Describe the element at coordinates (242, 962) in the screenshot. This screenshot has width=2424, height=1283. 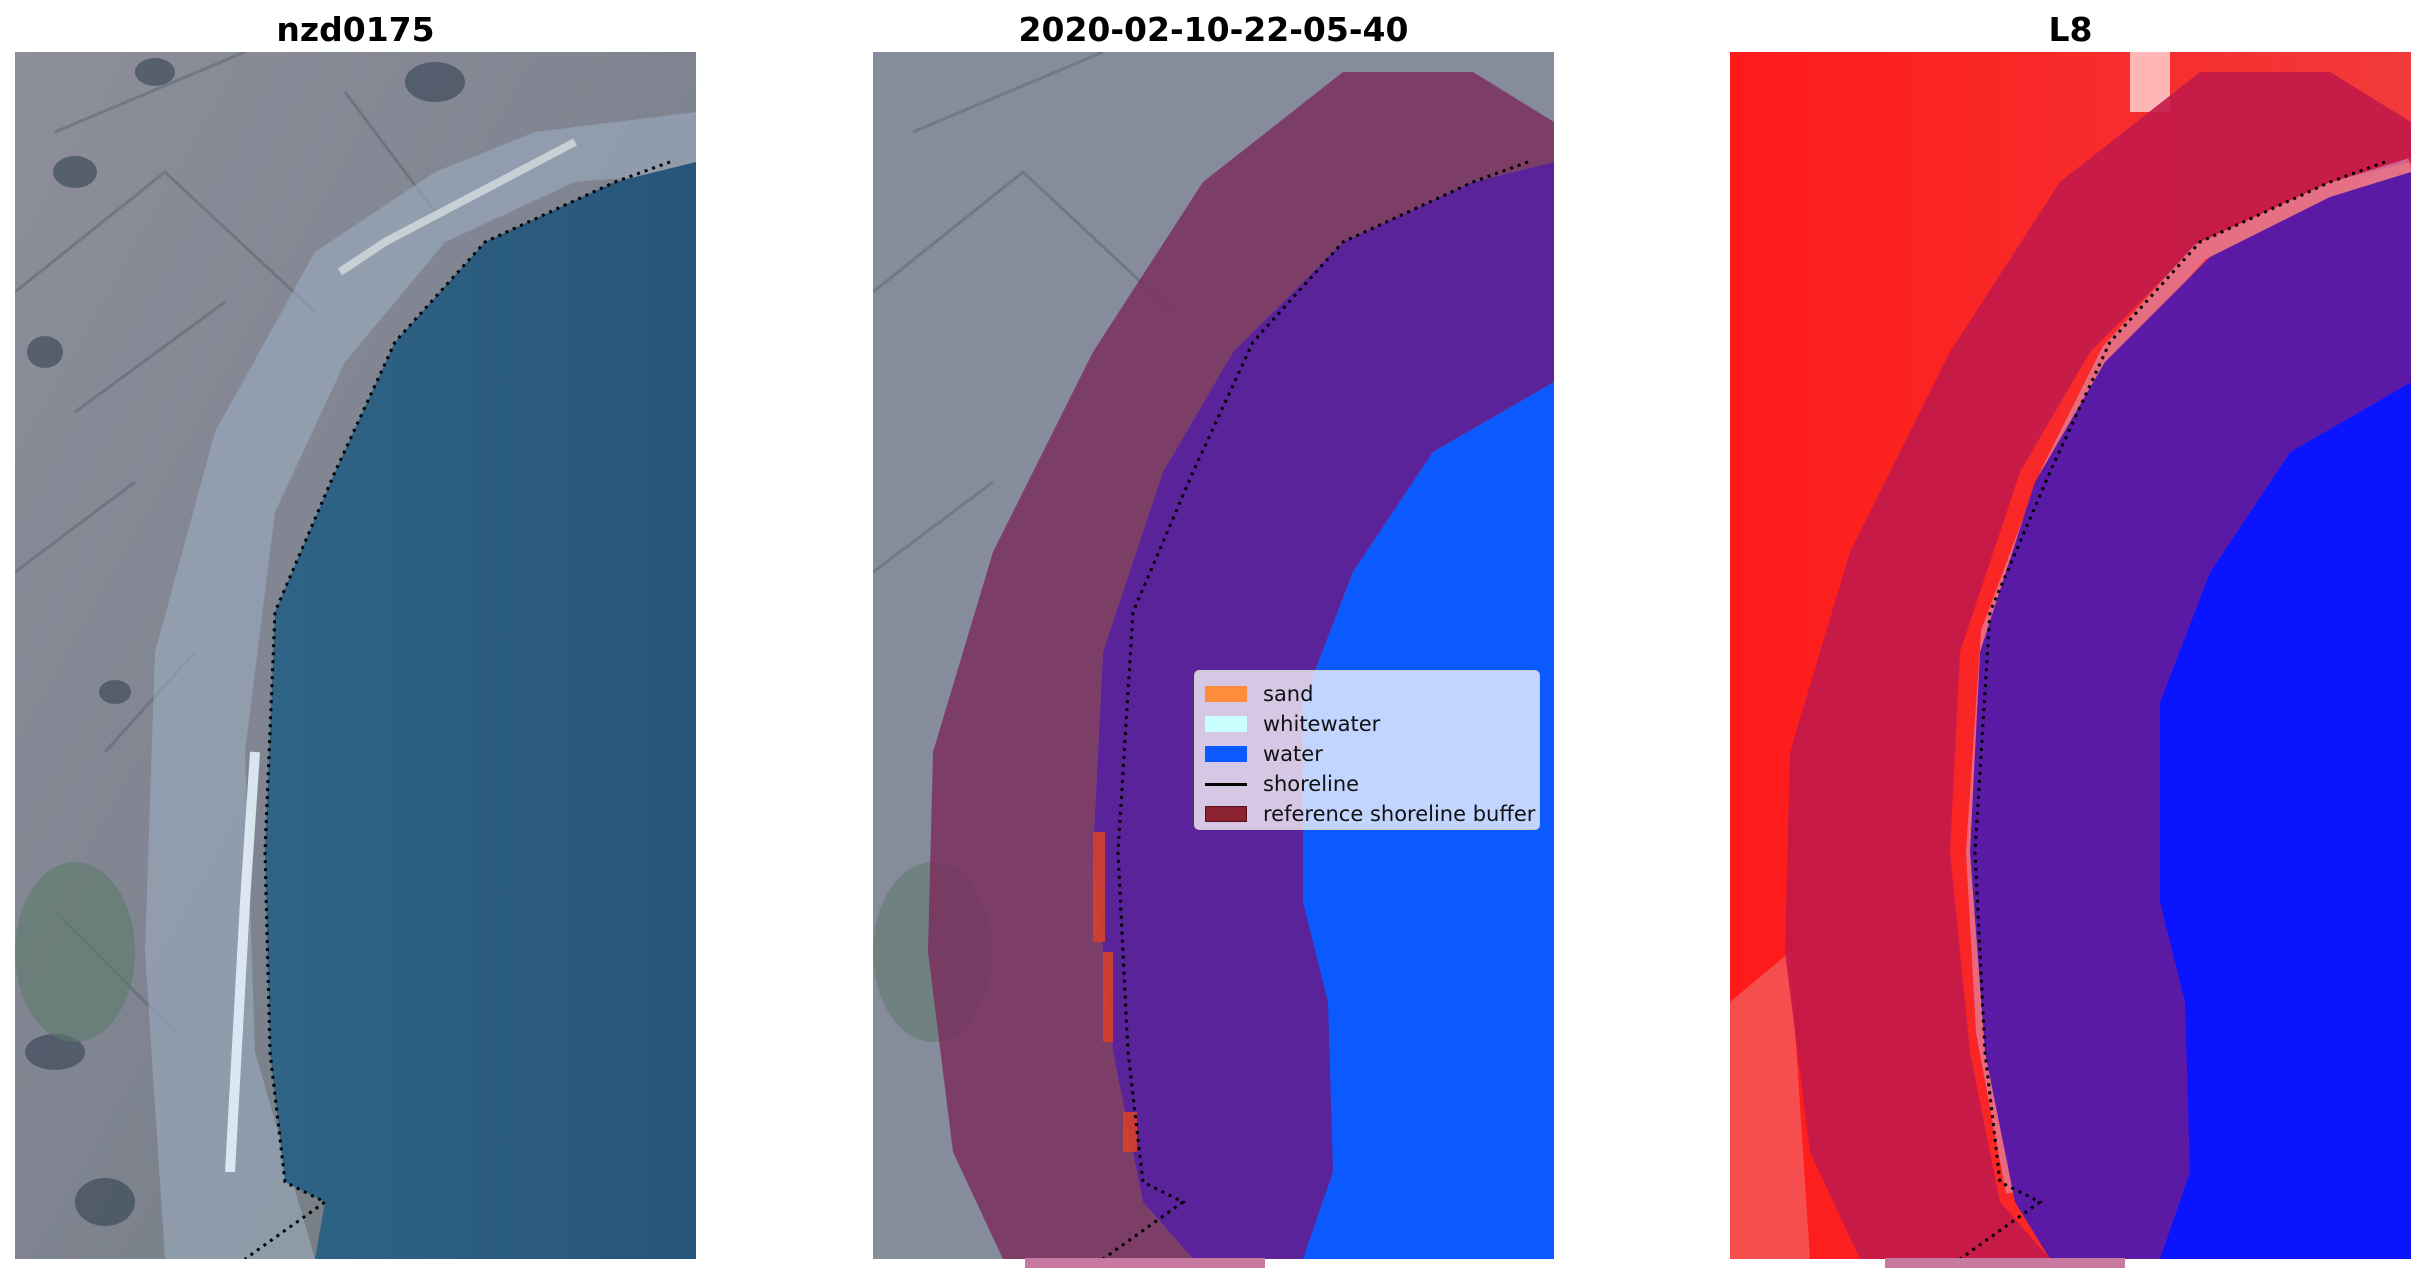
I see `beach-sand` at that location.